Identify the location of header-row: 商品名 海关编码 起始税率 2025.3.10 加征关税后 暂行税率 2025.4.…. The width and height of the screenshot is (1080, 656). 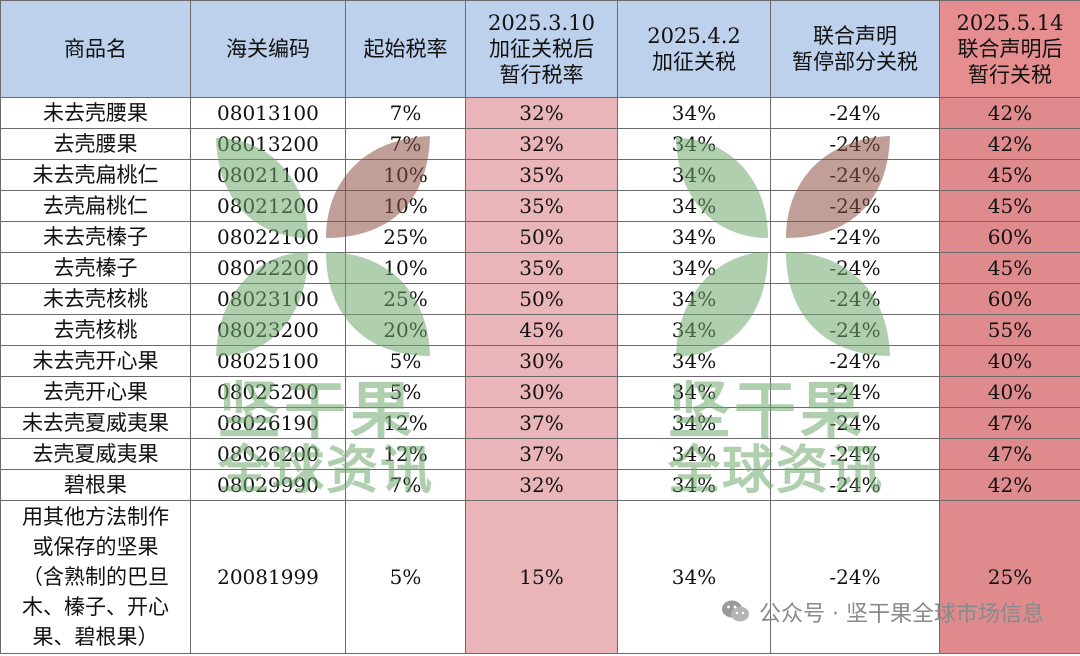
(540, 49).